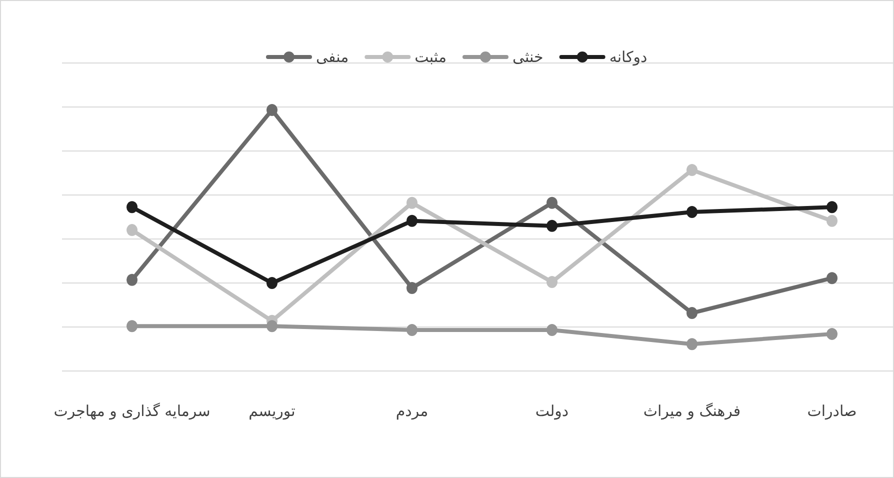 The width and height of the screenshot is (894, 478). Describe the element at coordinates (132, 411) in the screenshot. I see `x-tick-label: سرمایه گذاری و مهاجرت` at that location.